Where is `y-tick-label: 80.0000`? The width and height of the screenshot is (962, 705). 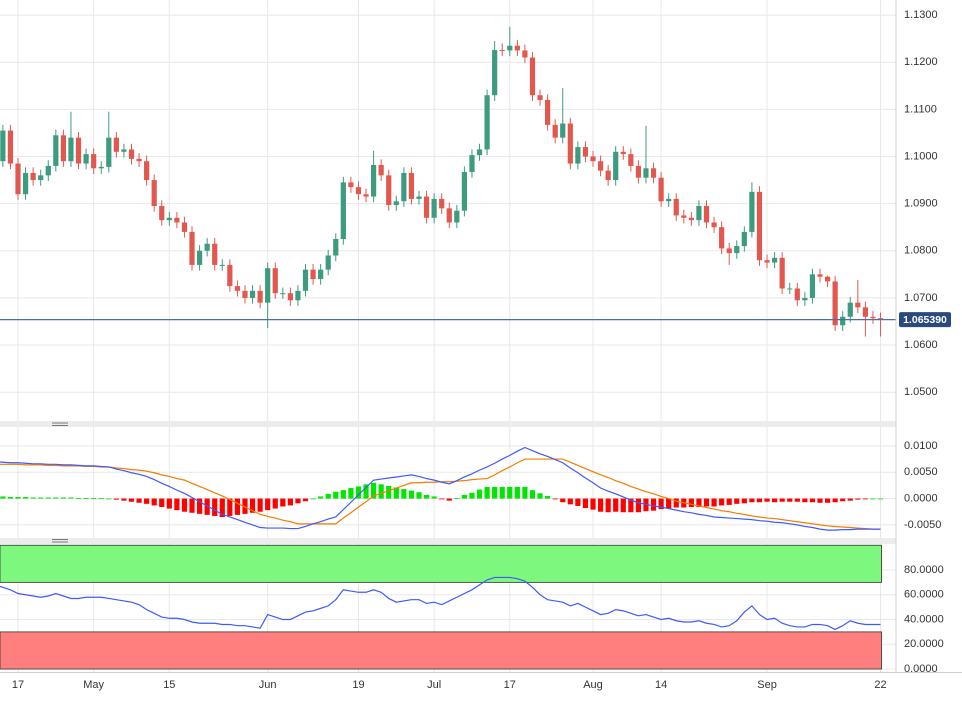
y-tick-label: 80.0000 is located at coordinates (924, 570).